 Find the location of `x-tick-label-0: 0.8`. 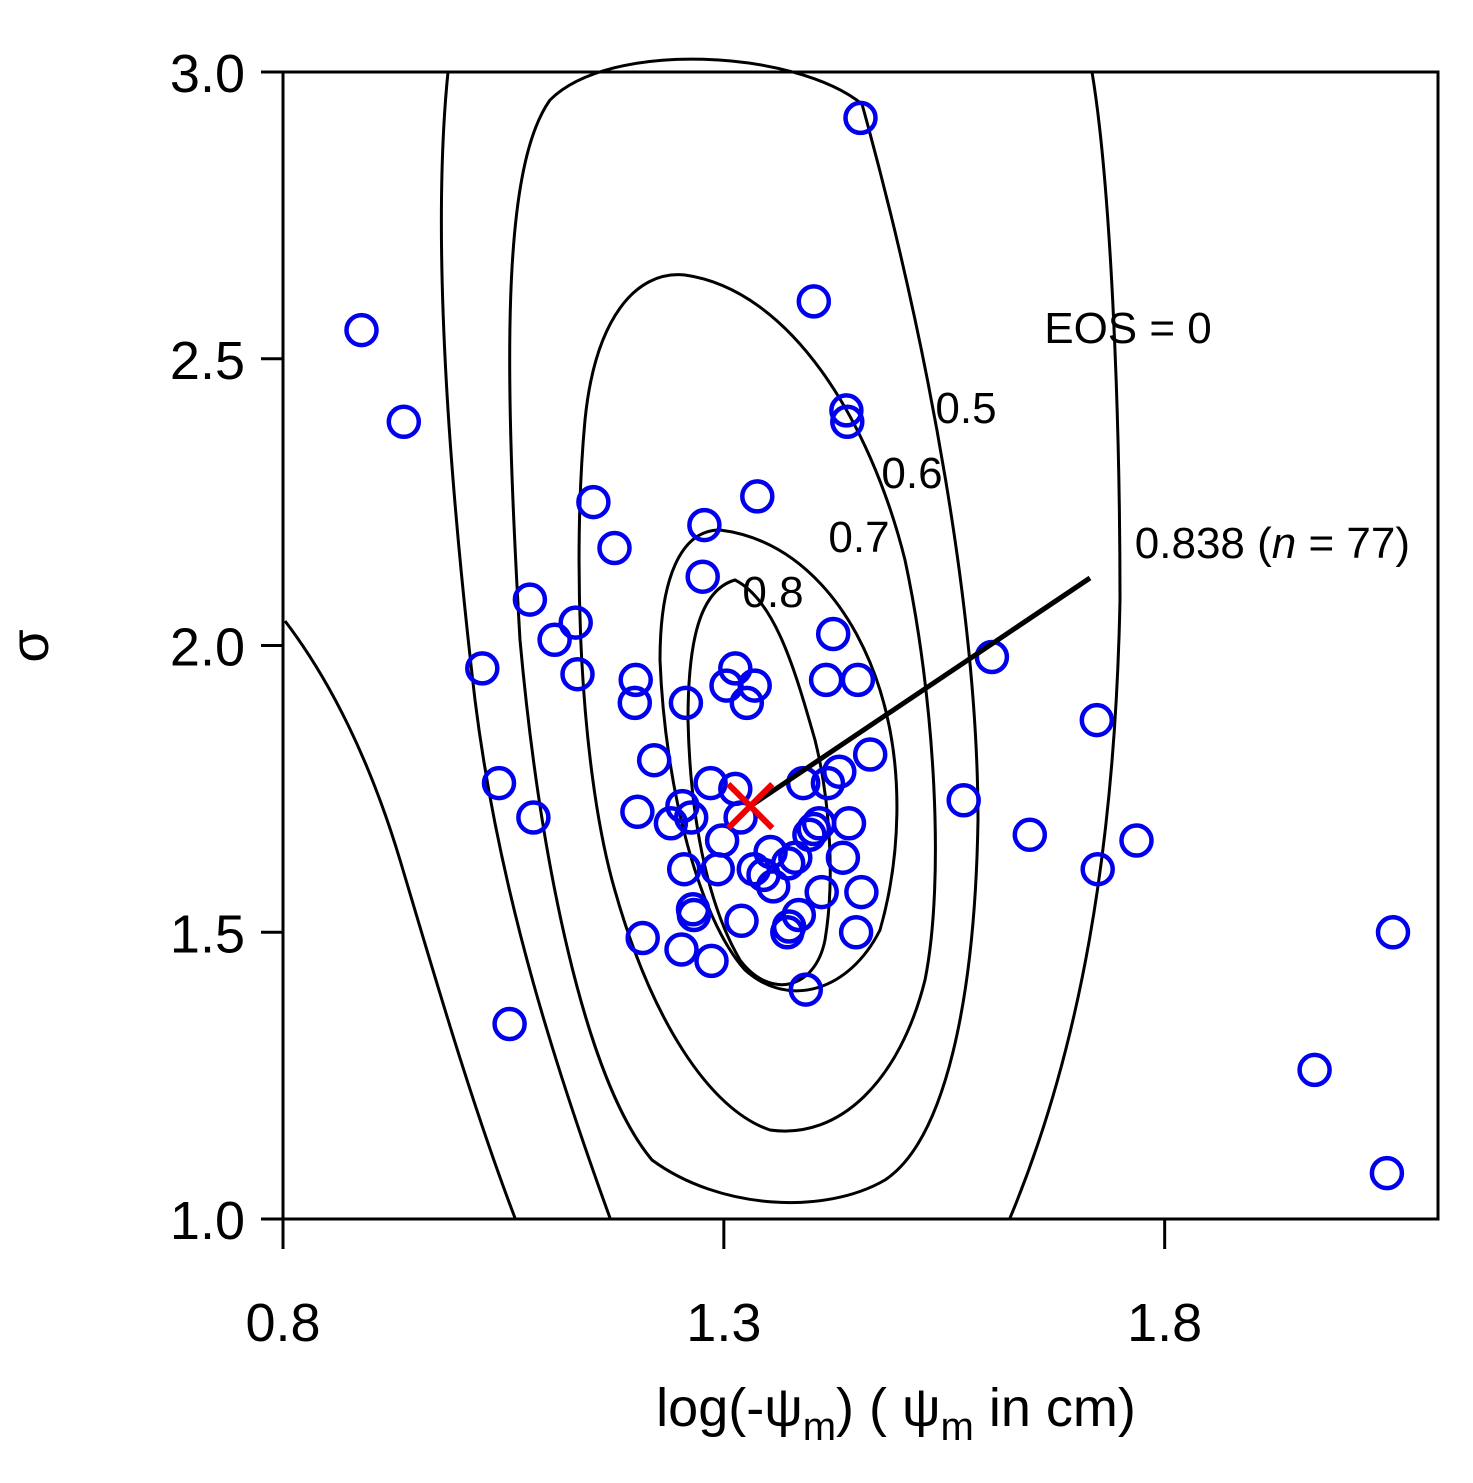

x-tick-label-0: 0.8 is located at coordinates (282, 1323).